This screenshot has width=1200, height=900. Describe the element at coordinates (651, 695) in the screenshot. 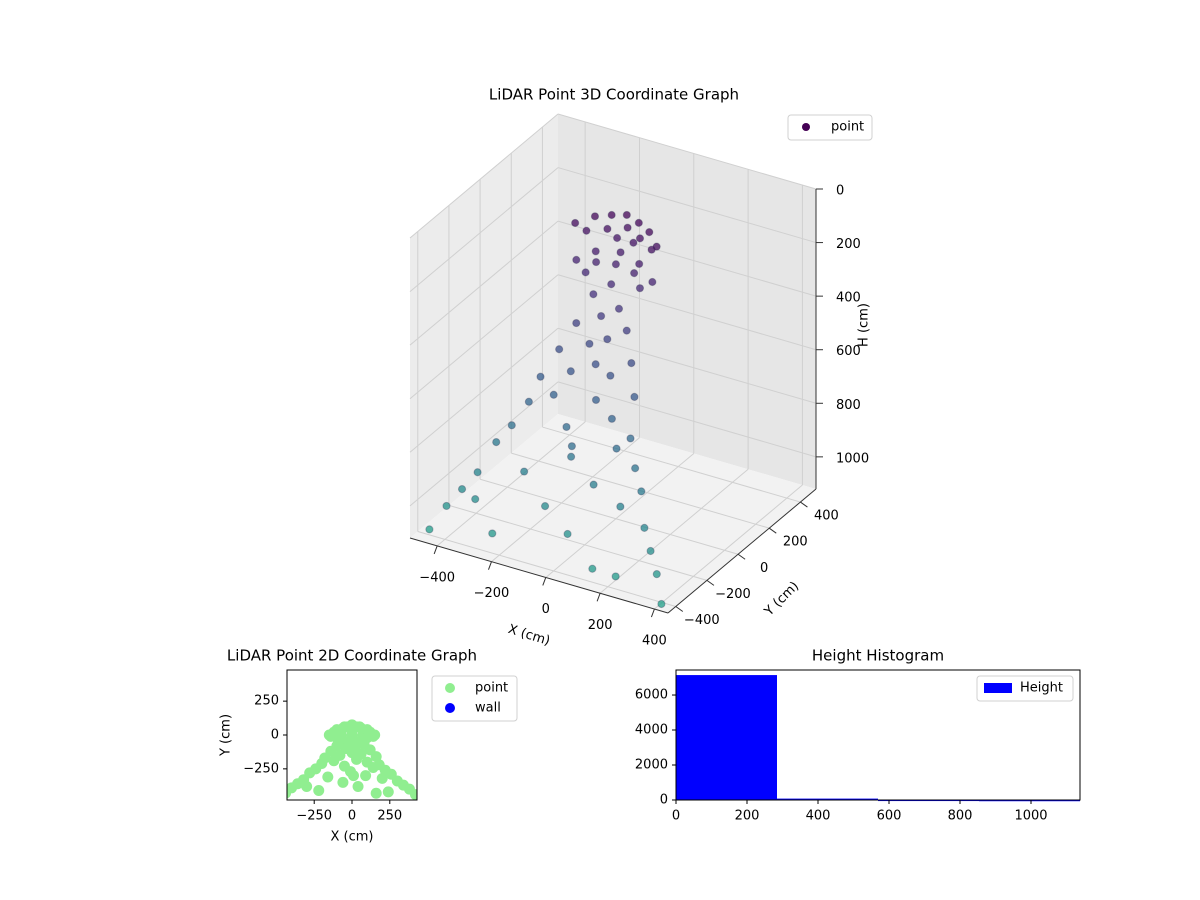

I see `y-tick-label: 6000` at that location.